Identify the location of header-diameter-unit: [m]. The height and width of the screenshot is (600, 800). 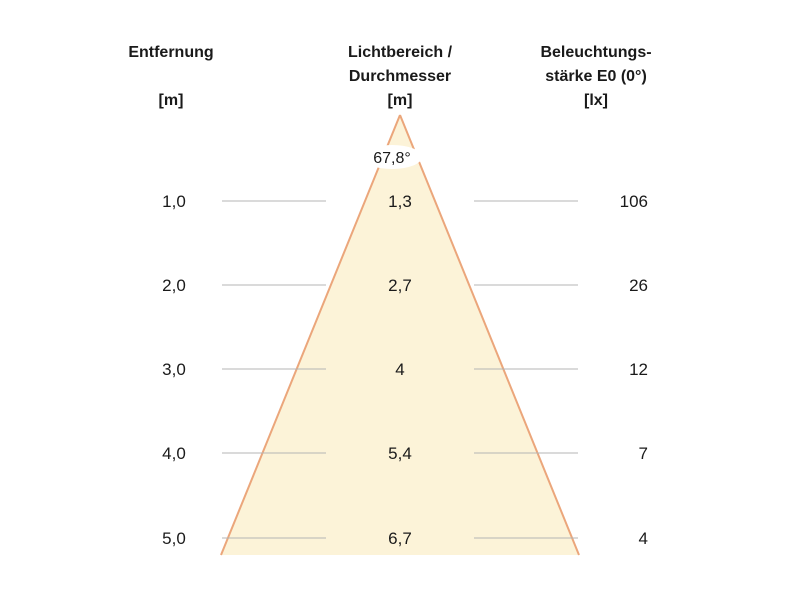
(400, 100).